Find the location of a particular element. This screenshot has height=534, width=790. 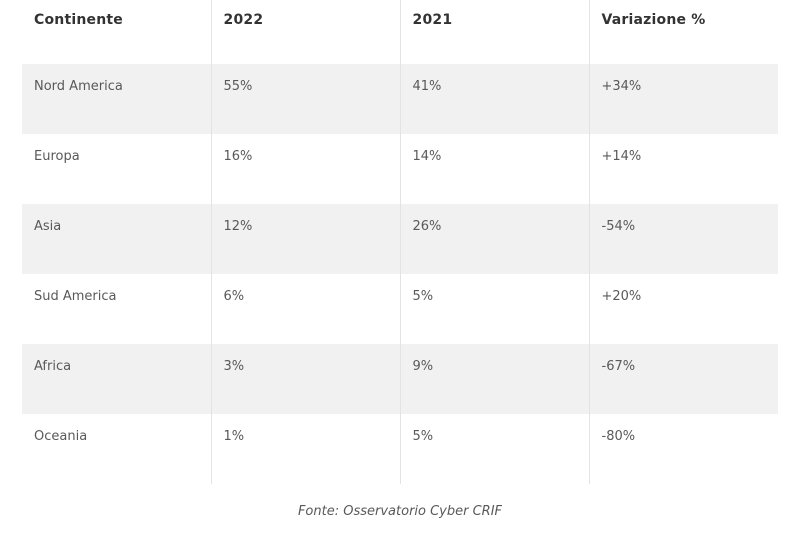

table-row-nord-america: Nord America 55% 41% +34% is located at coordinates (400, 99).